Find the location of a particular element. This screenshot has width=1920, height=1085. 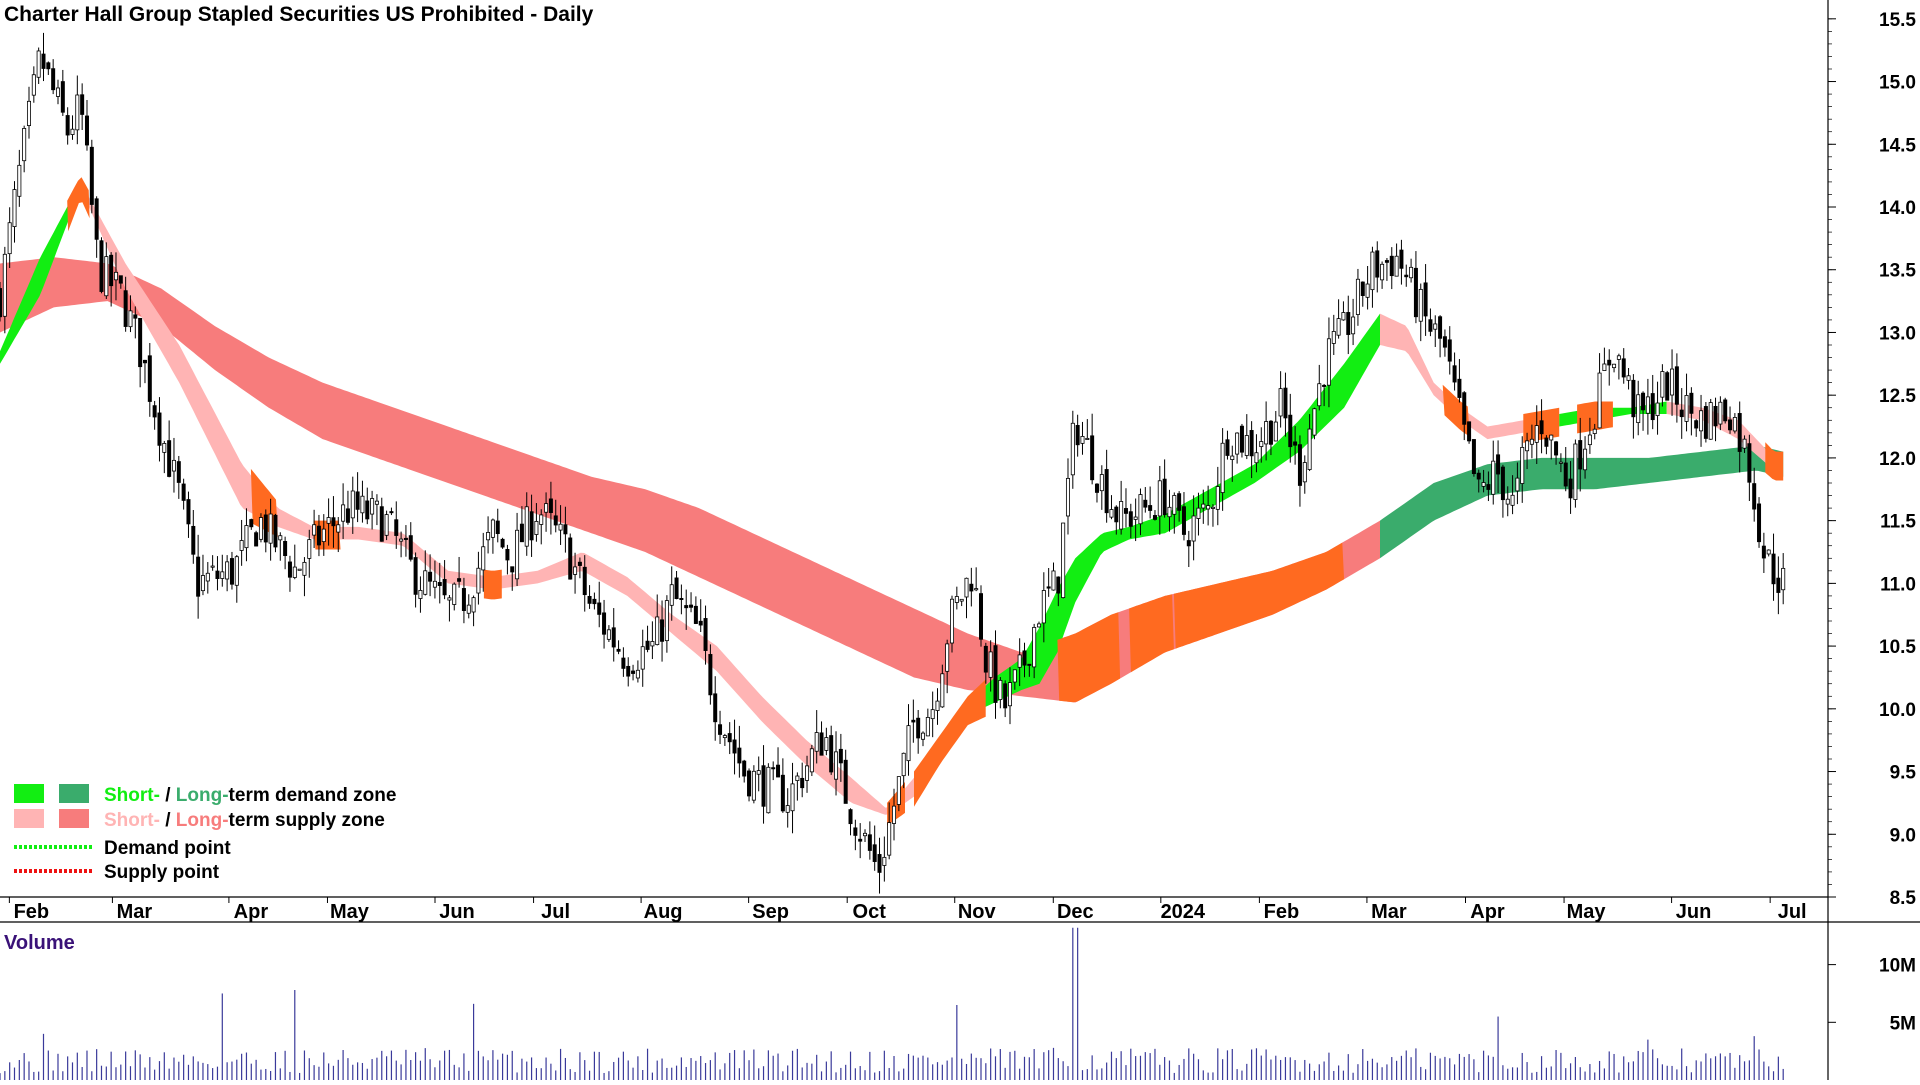

x-tick-label: Sep is located at coordinates (770, 912).